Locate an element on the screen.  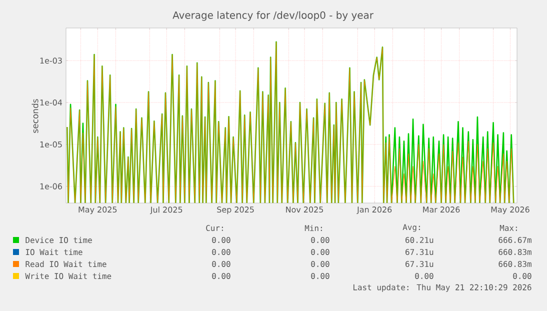
y-axis-title: seconds is located at coordinates (35, 116).